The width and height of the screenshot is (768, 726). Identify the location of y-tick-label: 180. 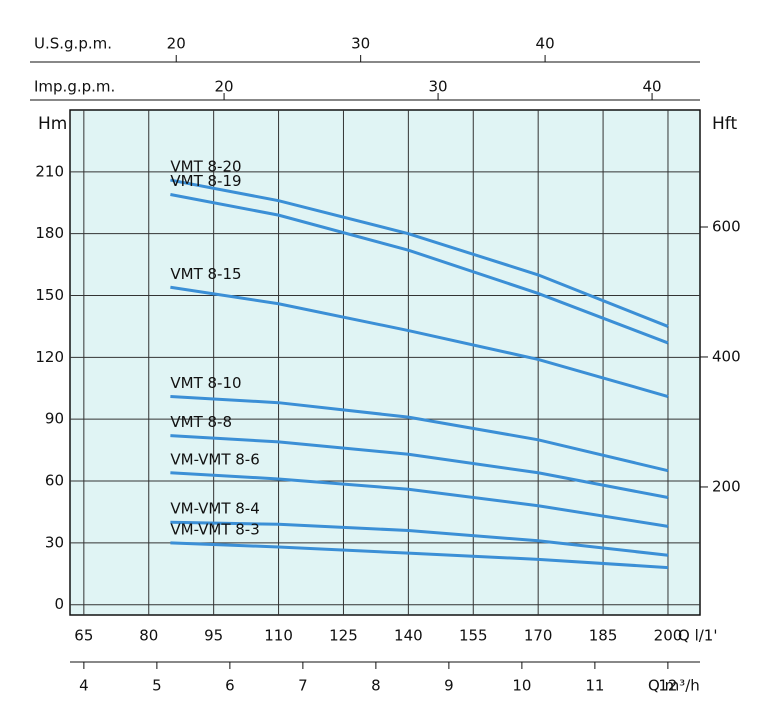
(49, 233).